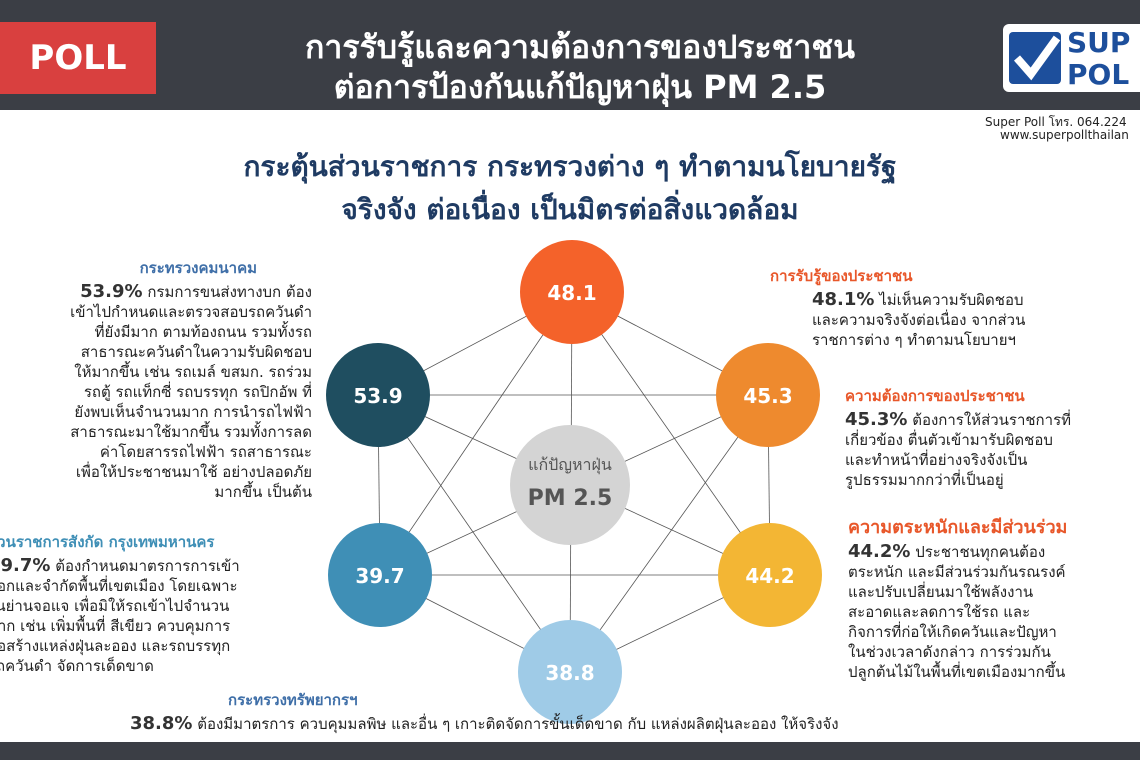  I want to click on line-text: ให้มากขึ้น เช่น รถเมล์ ขสมก. รถร่วม, so click(193, 372).